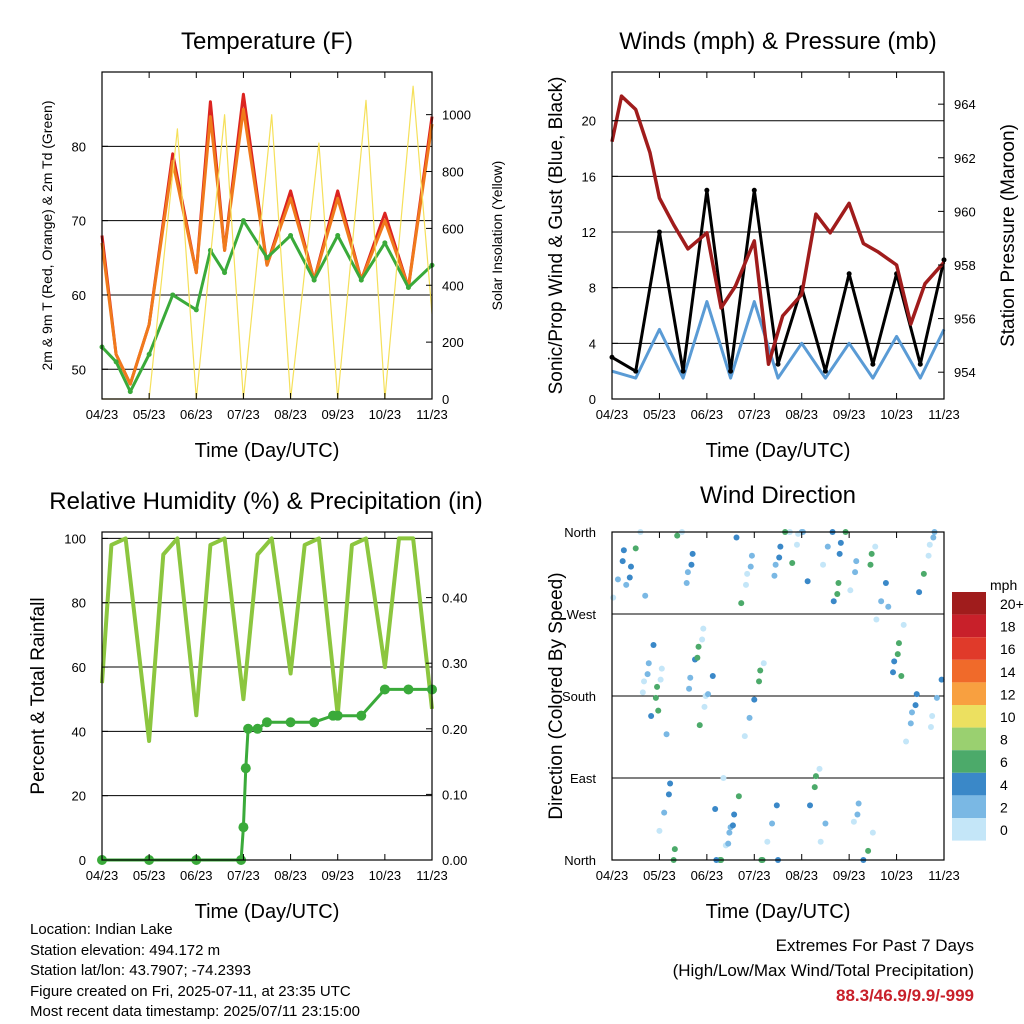 Image resolution: width=1024 pixels, height=1024 pixels. Describe the element at coordinates (102, 875) in the screenshot. I see `rh-xtick-label: 04/23` at that location.